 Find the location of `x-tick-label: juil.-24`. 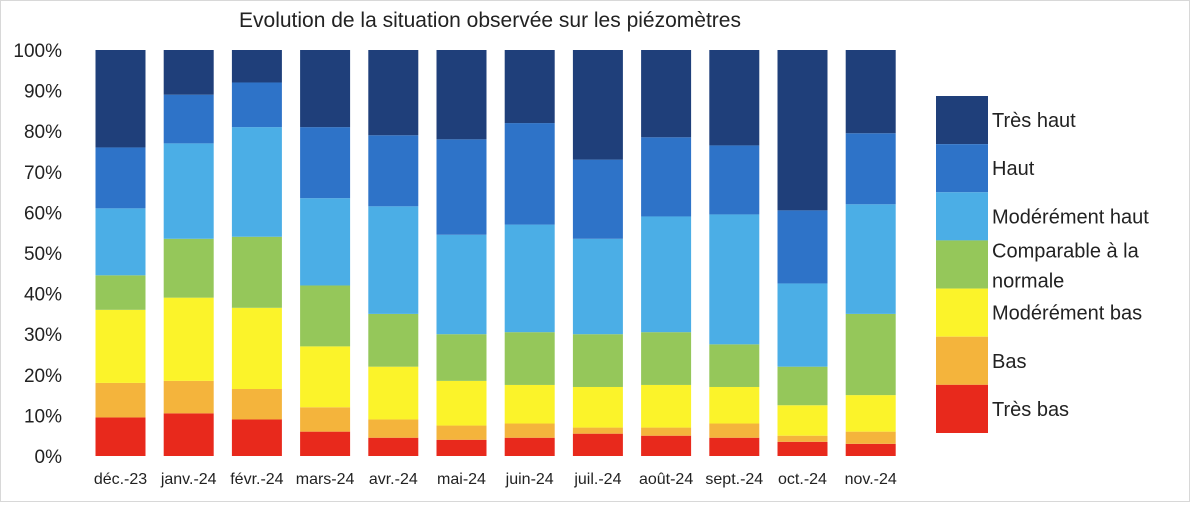

x-tick-label: juil.-24 is located at coordinates (597, 479).